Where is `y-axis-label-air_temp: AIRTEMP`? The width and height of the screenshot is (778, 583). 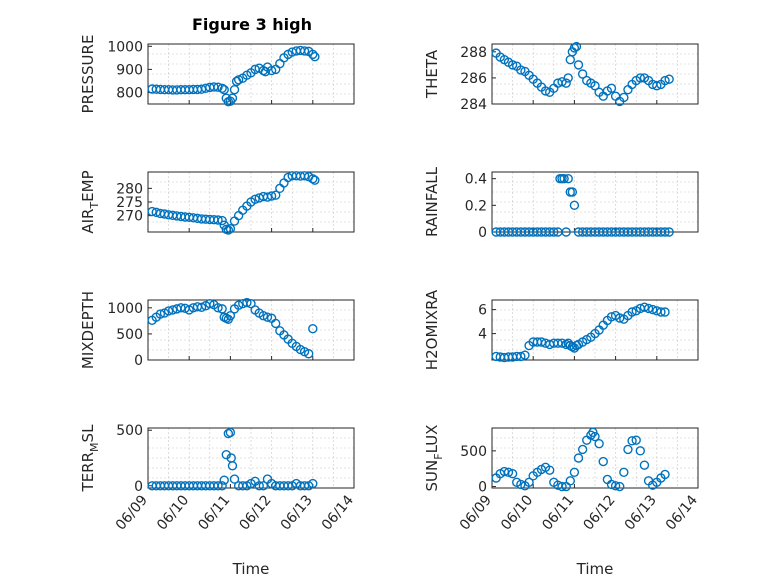 y-axis-label-air_temp: AIRTEMP is located at coordinates (90, 201).